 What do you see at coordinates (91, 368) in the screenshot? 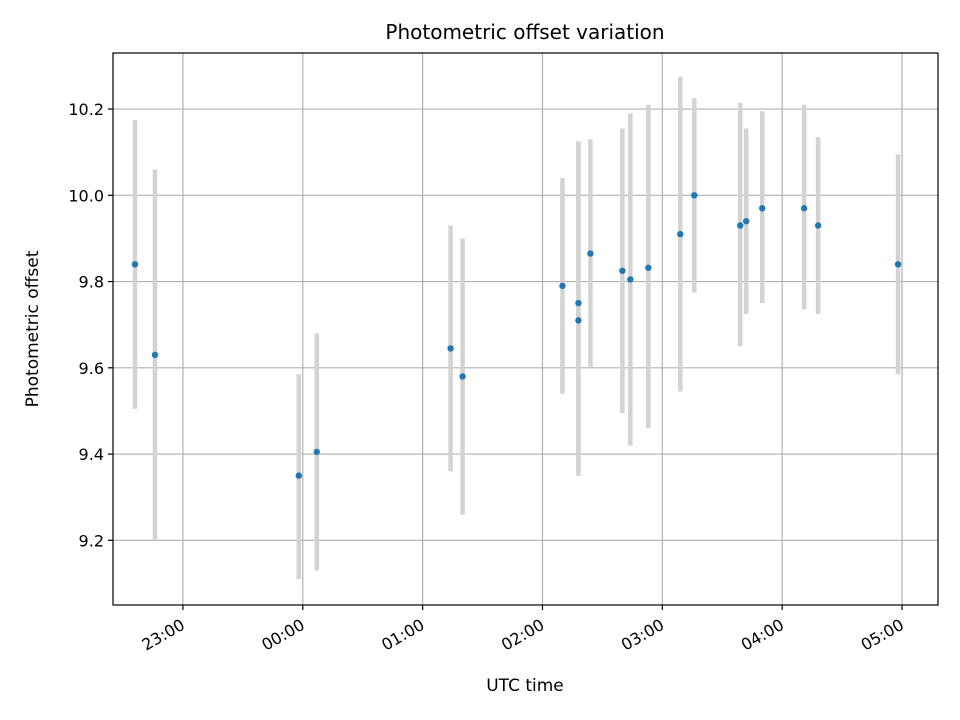
I see `y-tick-label: 9.6` at bounding box center [91, 368].